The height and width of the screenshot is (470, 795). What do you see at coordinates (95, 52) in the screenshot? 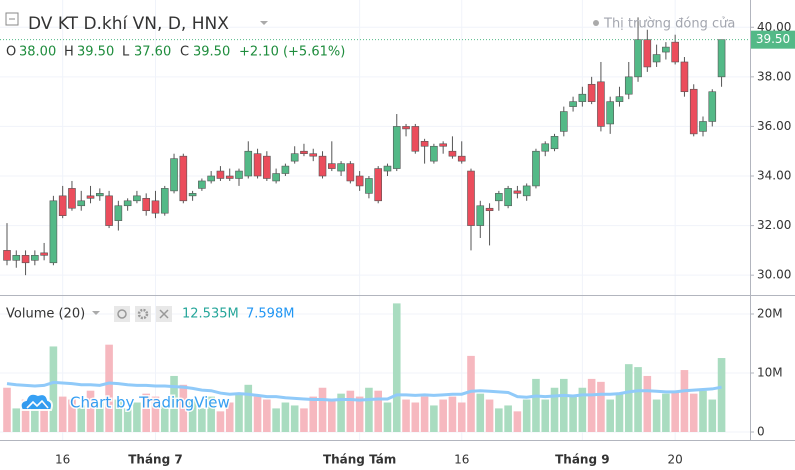
I see `ohlc-value: 39.50` at bounding box center [95, 52].